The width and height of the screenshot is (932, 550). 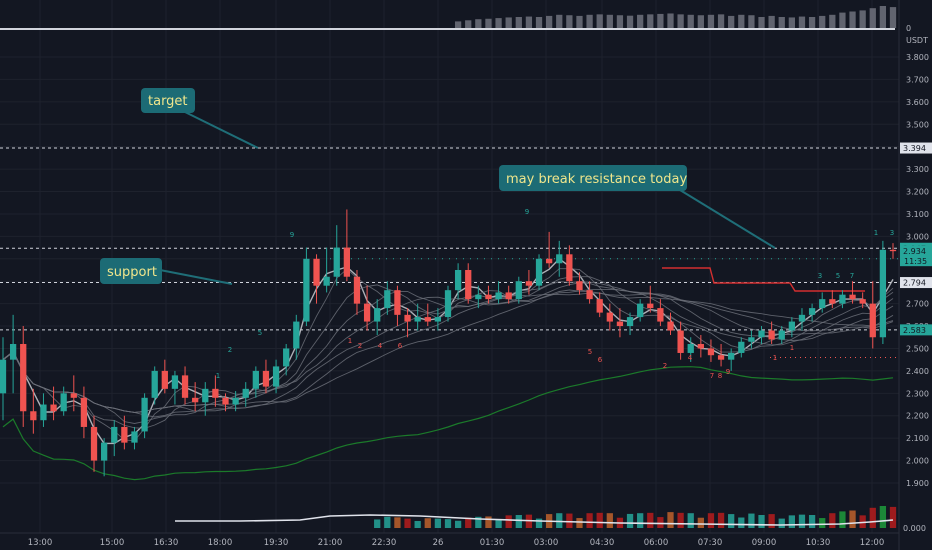 I want to click on callout-support-pointer, so click(x=196, y=277).